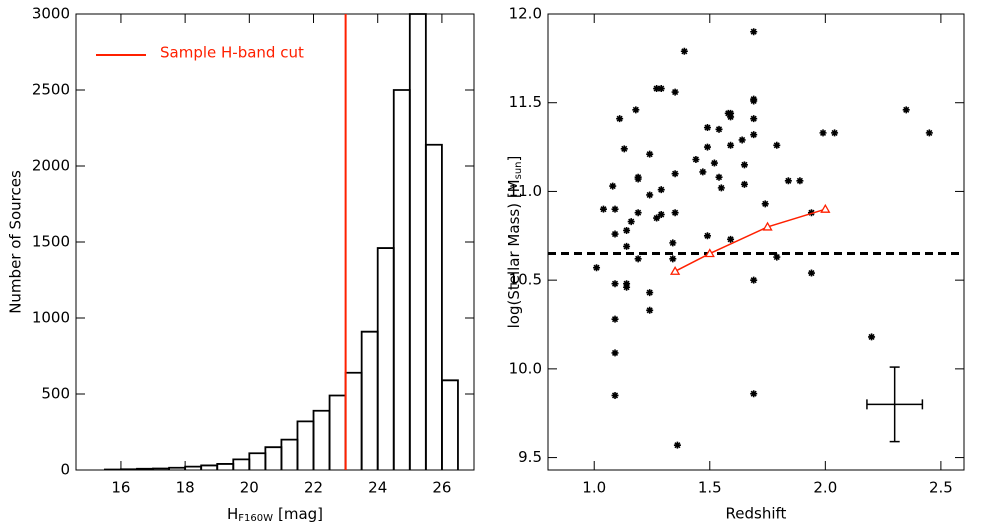  Describe the element at coordinates (120, 488) in the screenshot. I see `x-tick-label: 16` at that location.